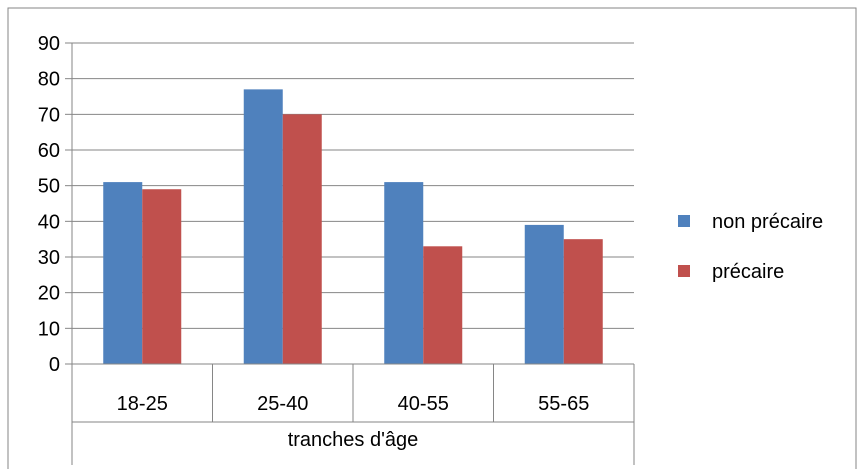 The width and height of the screenshot is (865, 474). Describe the element at coordinates (353, 440) in the screenshot. I see `x-axis-title: tranches d'âge` at that location.